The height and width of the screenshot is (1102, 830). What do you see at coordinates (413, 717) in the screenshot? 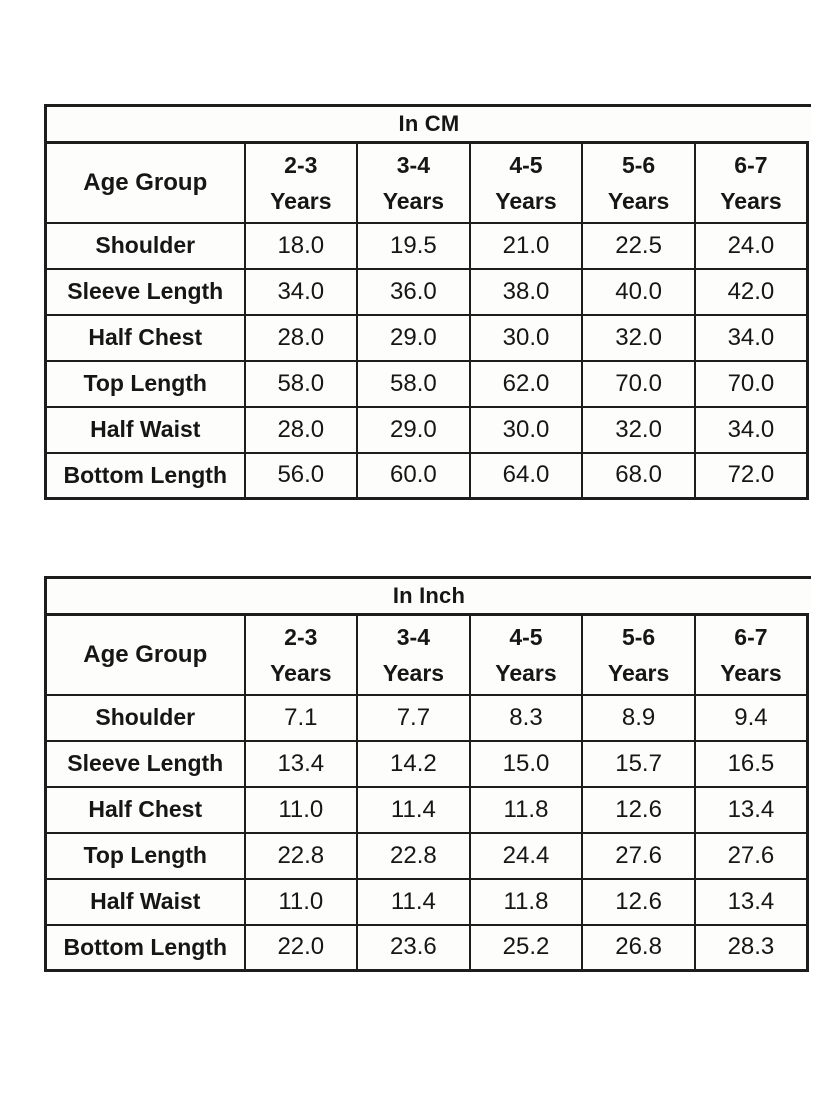
I see `value-cell: 7.7` at bounding box center [413, 717].